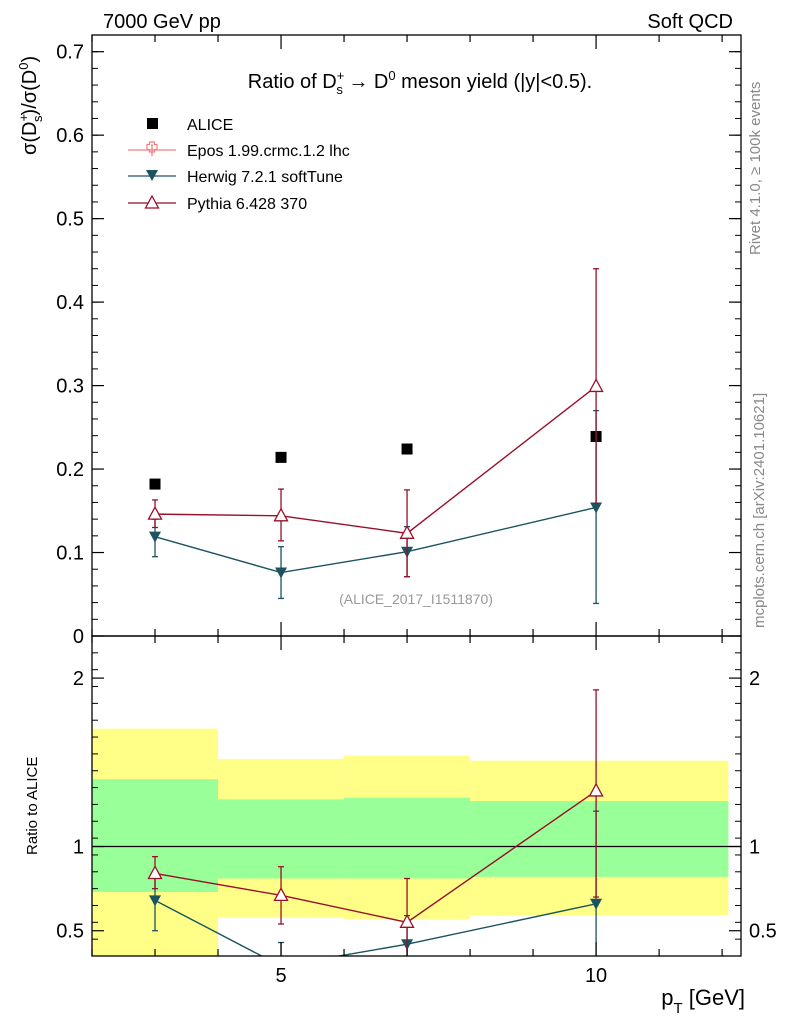 This screenshot has width=786, height=1024. I want to click on main-plot-ytick-label: 0.2, so click(70, 470).